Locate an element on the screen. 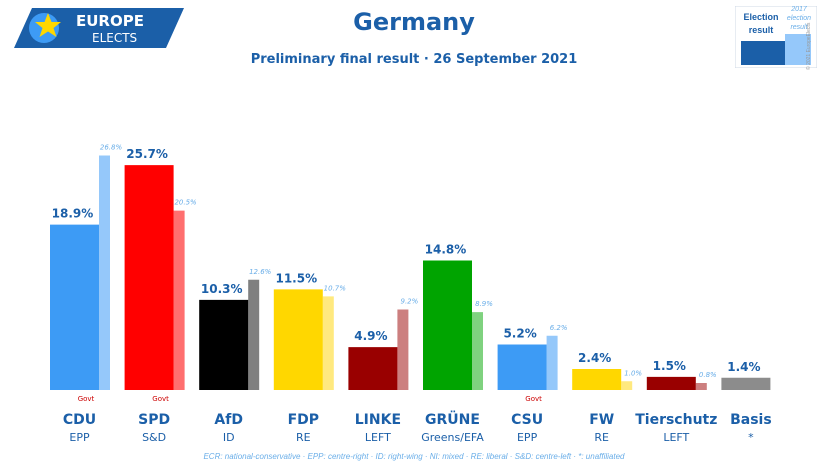 This screenshot has height=469, width=828. bar-2021-tierschutz is located at coordinates (671, 383).